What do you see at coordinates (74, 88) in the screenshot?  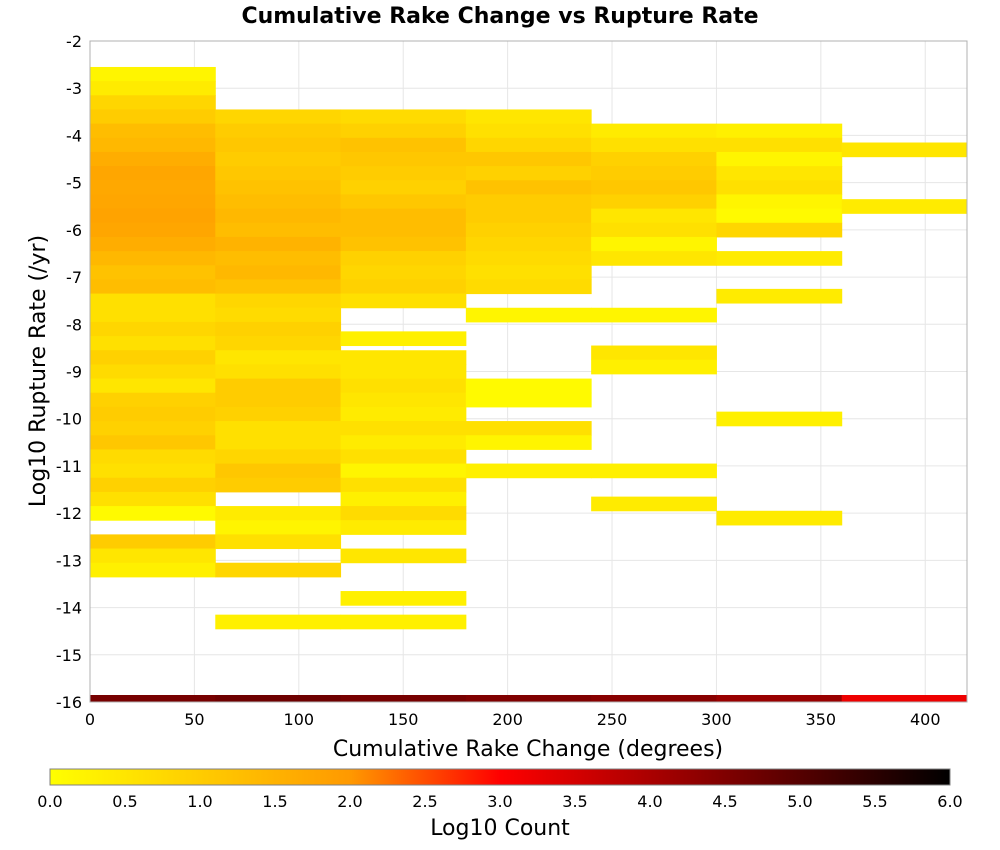 I see `y-tick-label: -3` at bounding box center [74, 88].